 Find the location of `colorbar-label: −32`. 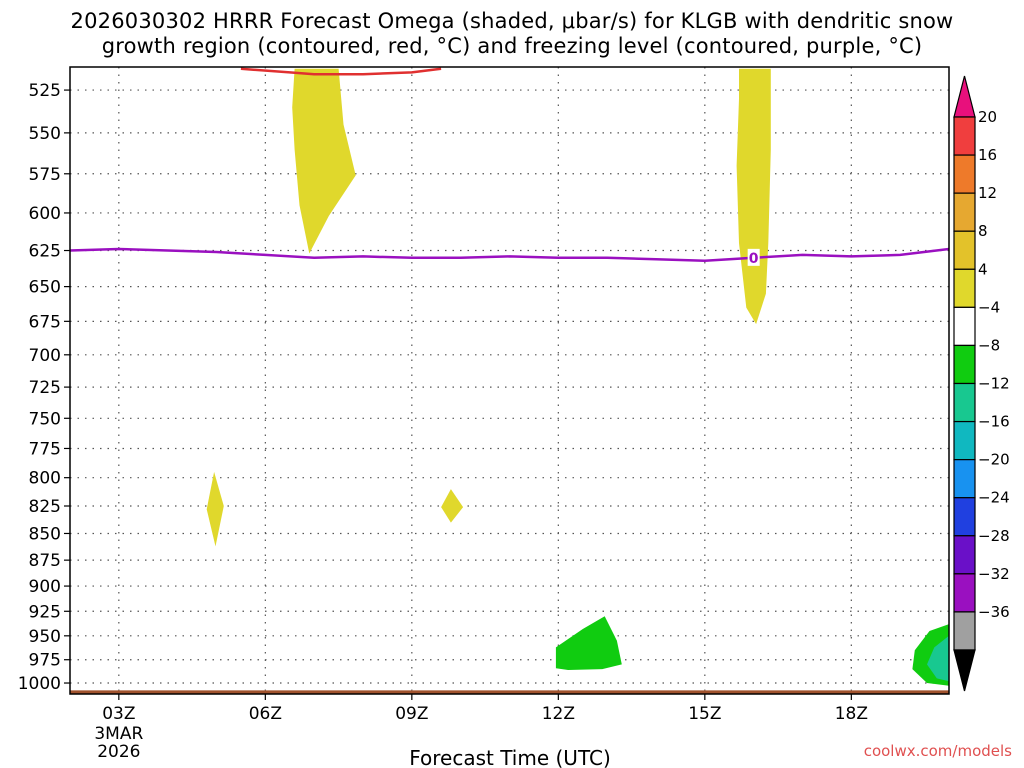

colorbar-label: −32 is located at coordinates (994, 574).